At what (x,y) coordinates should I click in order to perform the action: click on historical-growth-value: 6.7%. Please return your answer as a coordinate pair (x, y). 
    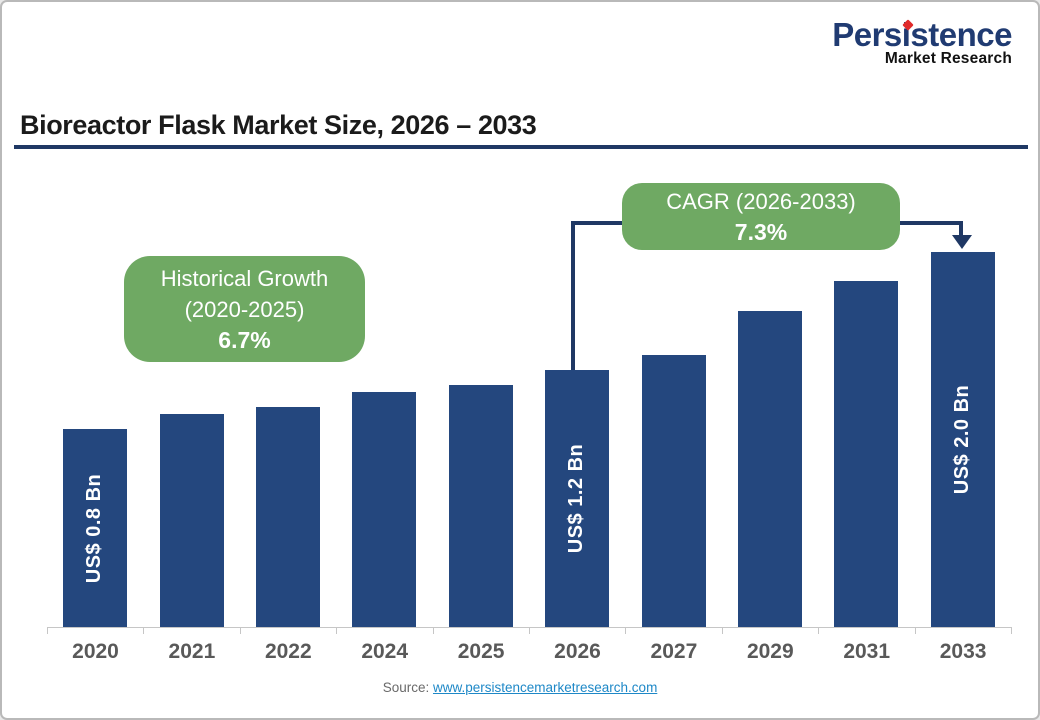
    Looking at the image, I should click on (244, 340).